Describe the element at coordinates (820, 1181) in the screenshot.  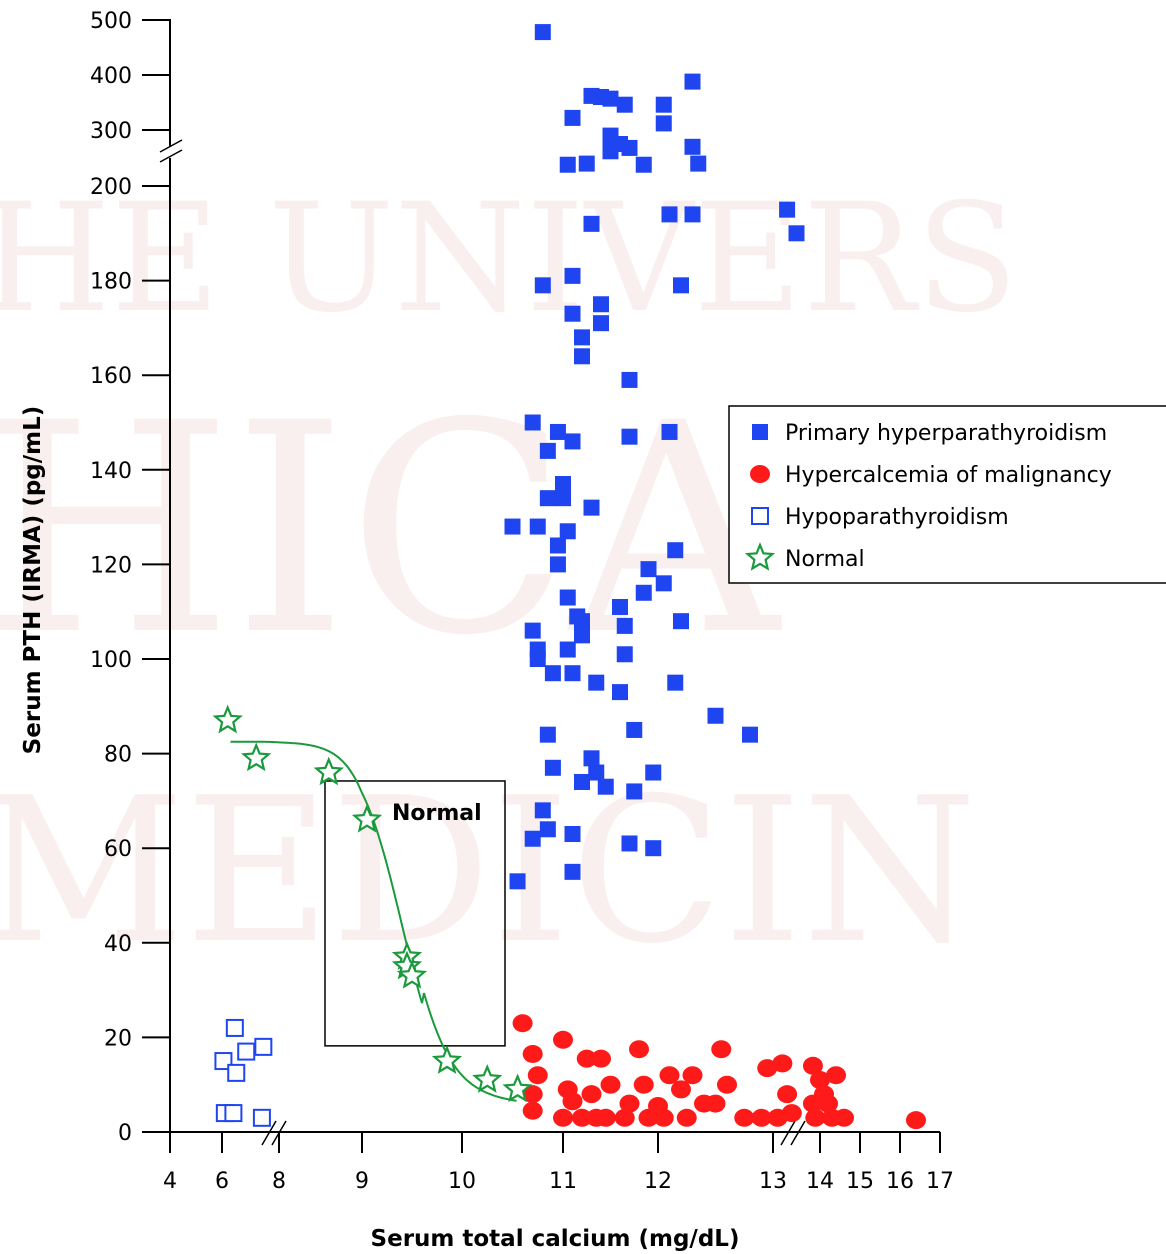
I see `x-tick-label: 14` at that location.